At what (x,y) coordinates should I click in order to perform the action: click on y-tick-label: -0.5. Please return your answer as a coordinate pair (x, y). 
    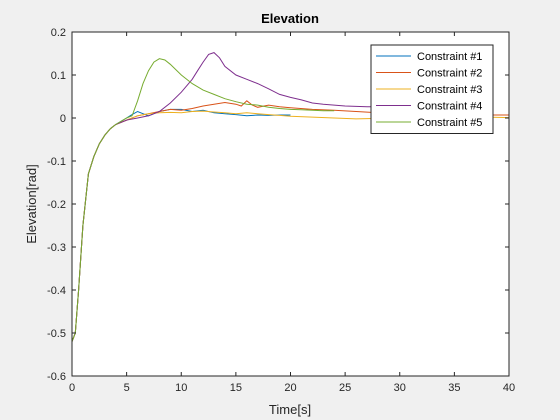
    Looking at the image, I should click on (56, 334).